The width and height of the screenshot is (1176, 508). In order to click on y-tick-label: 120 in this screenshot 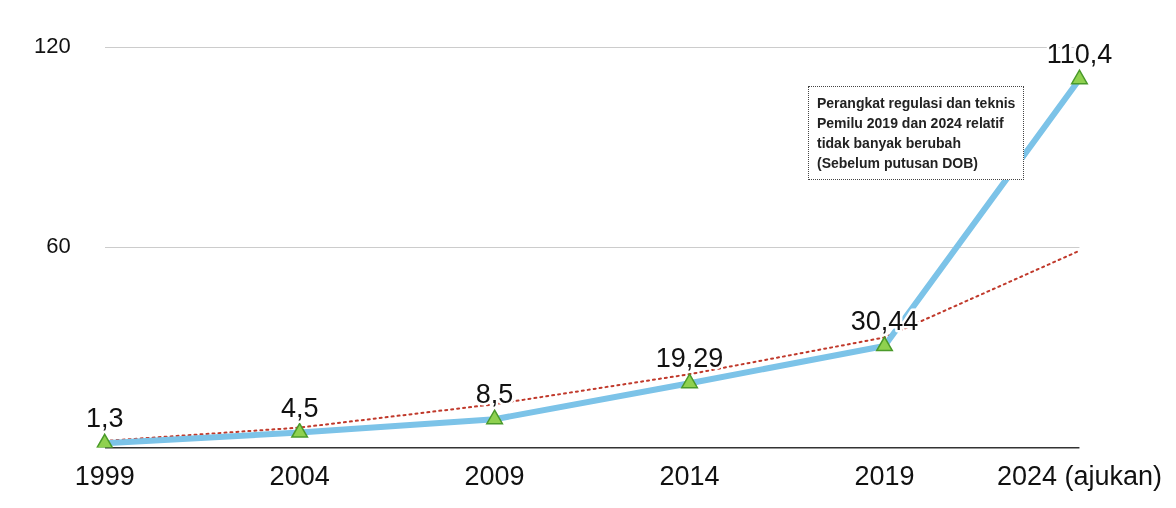, I will do `click(52, 46)`.